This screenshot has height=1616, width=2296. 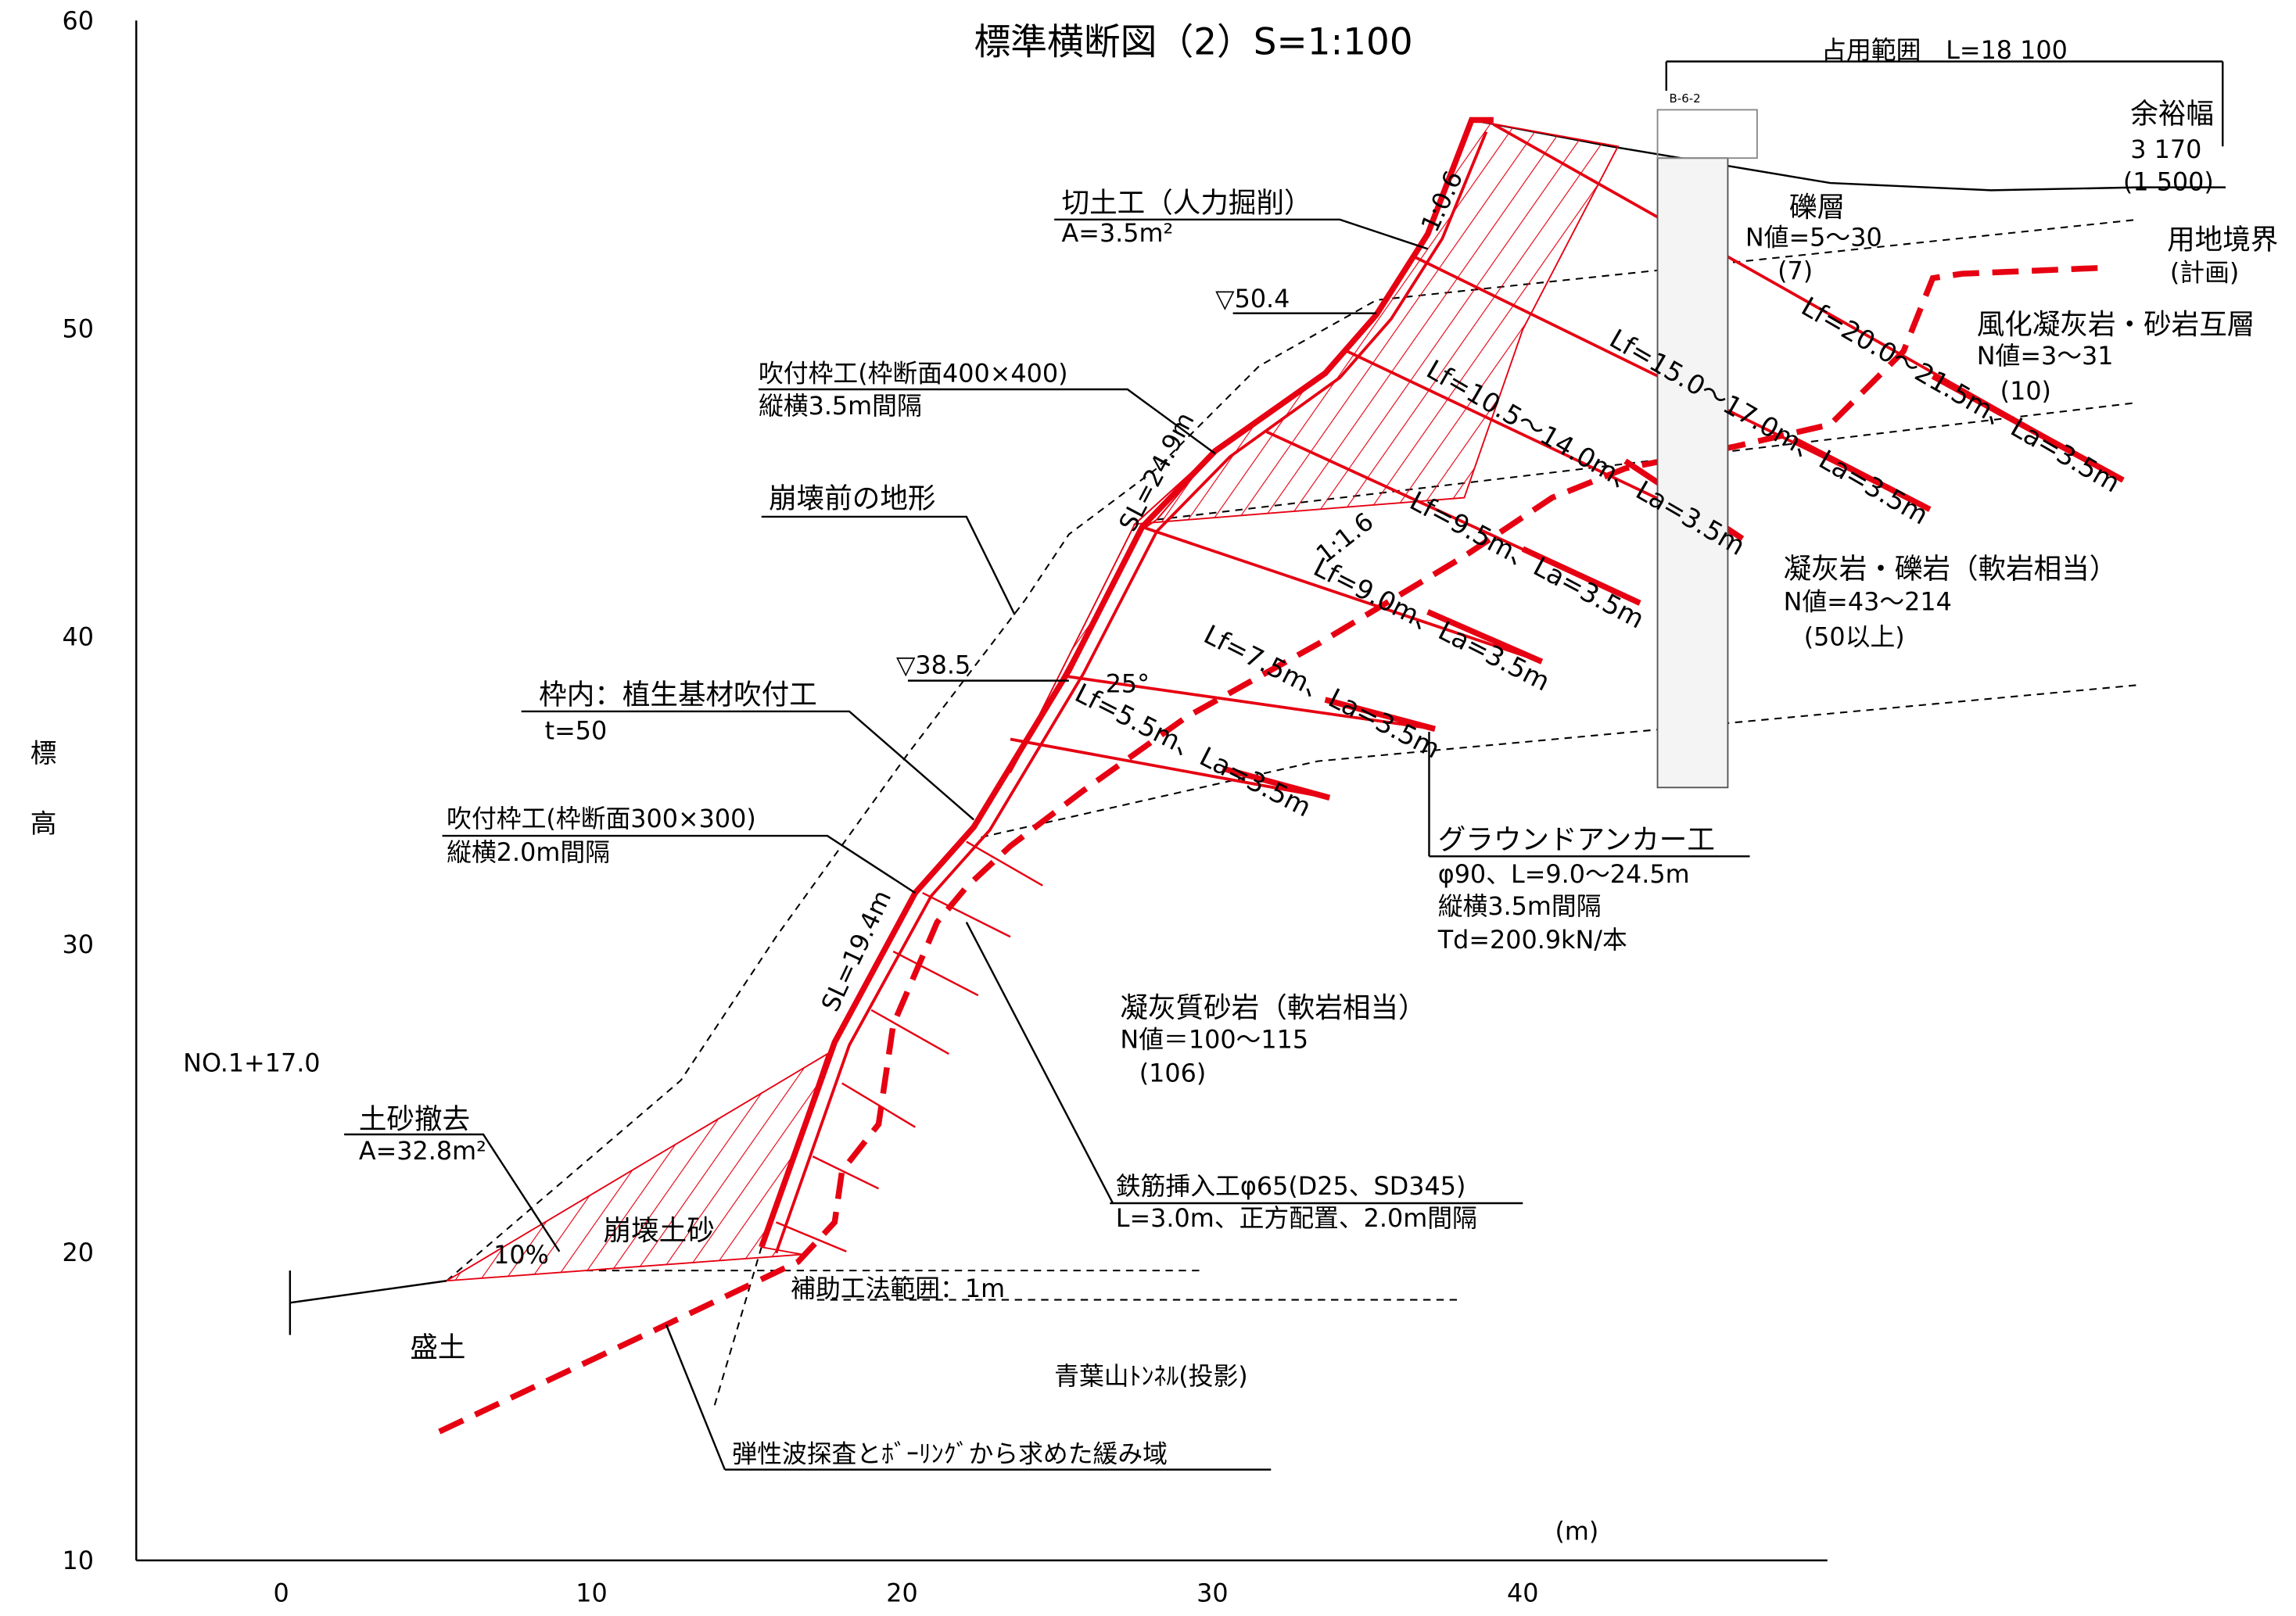 I want to click on y-tick-label: 20, so click(x=77, y=1253).